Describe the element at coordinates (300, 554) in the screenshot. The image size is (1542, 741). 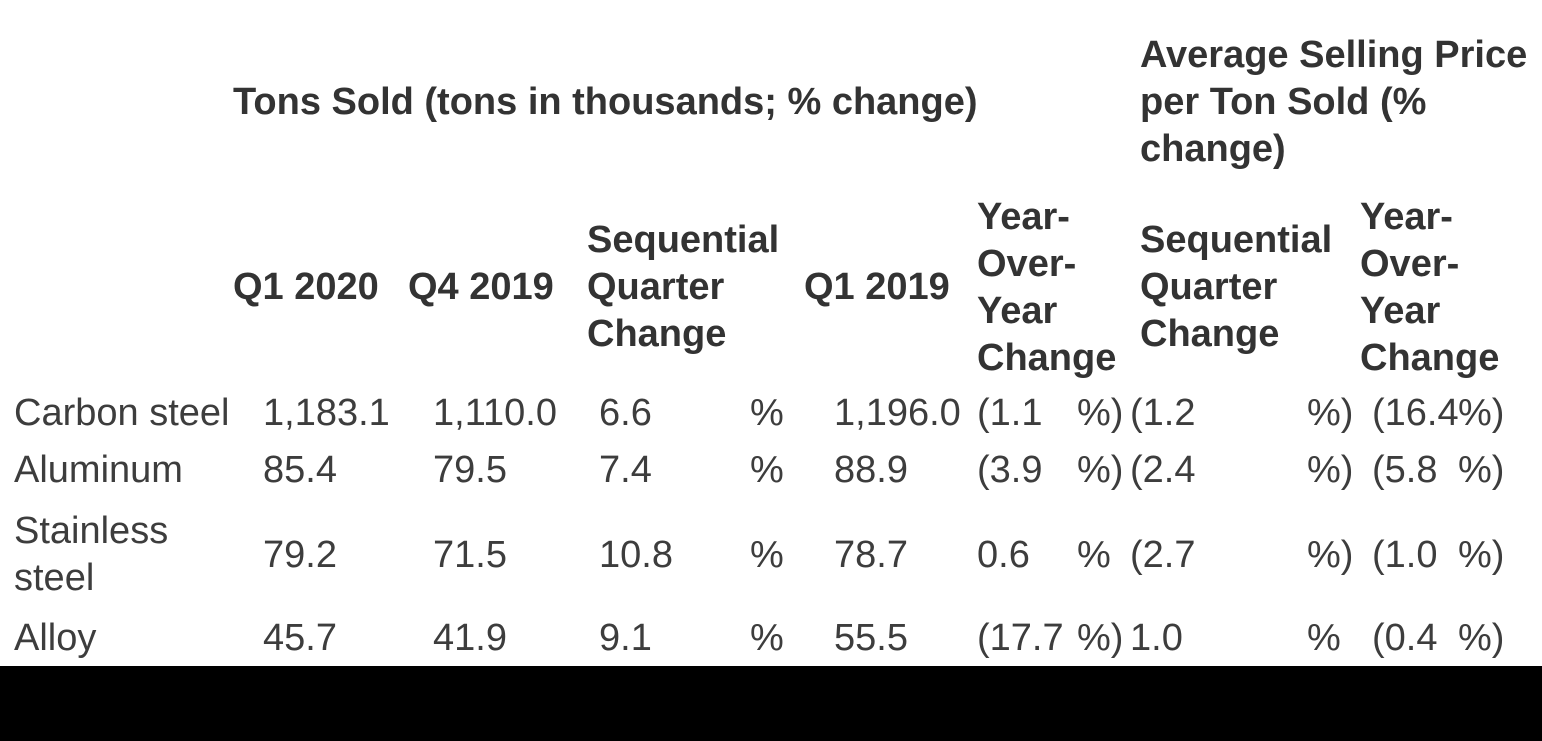
I see `value-cell-q1-2020: 79.2` at that location.